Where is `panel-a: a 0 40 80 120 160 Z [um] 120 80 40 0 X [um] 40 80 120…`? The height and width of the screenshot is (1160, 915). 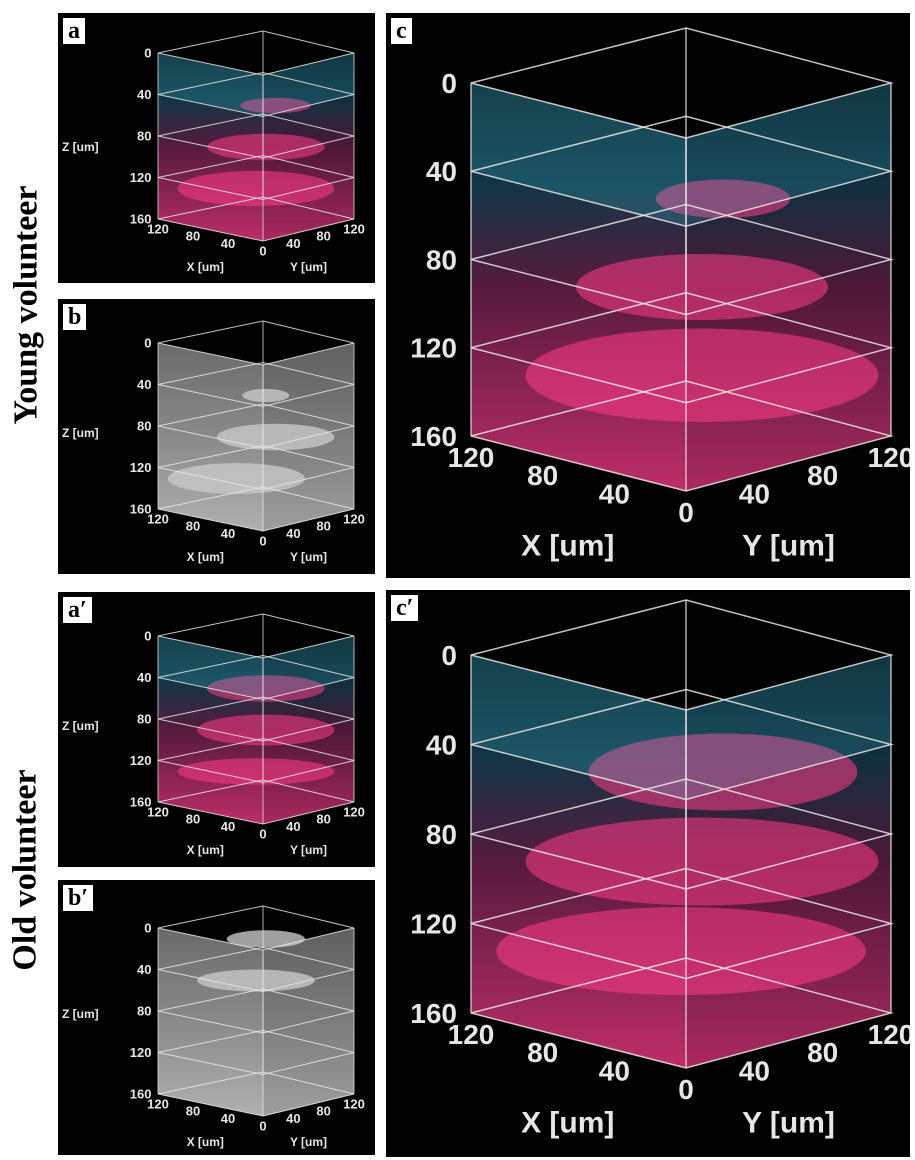
panel-a: a 0 40 80 120 160 Z [um] 120 80 40 0 X [um] 40 80 120… is located at coordinates (216, 148).